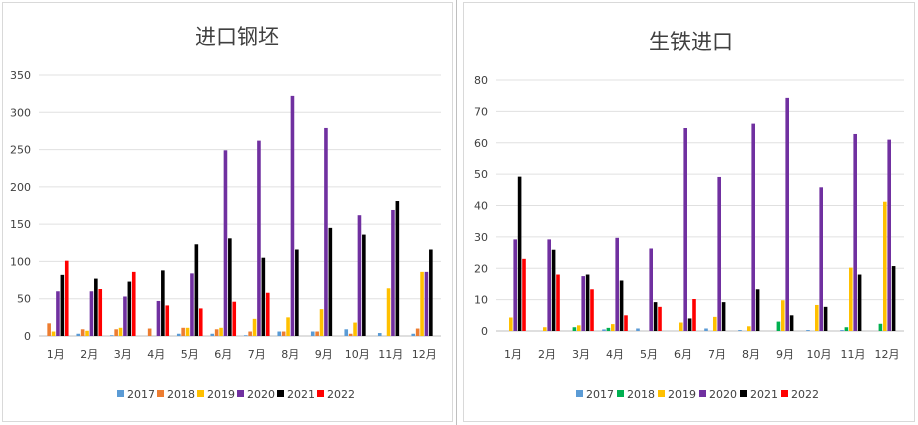 The image size is (918, 425). I want to click on legend-item-2017: 2017, so click(141, 394).